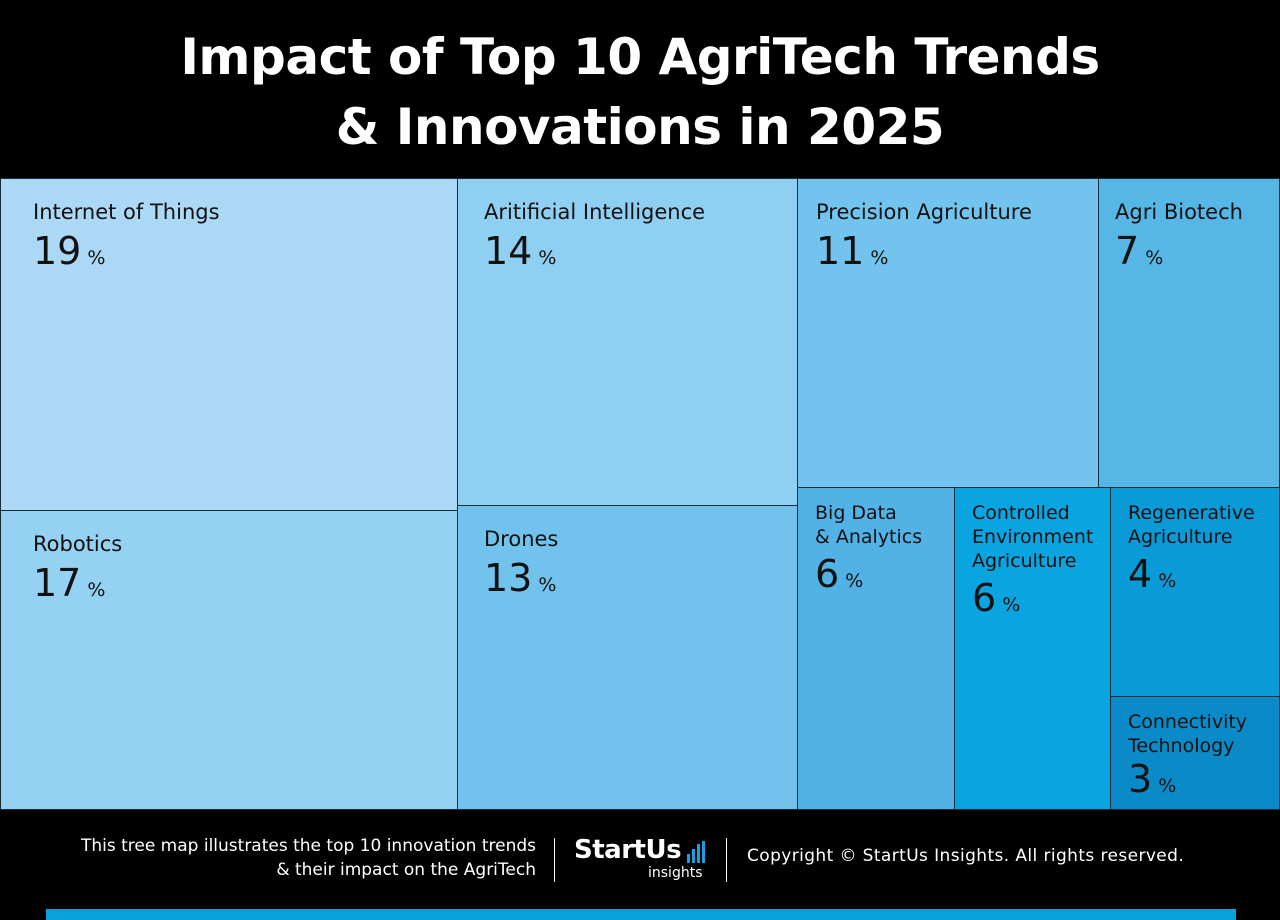 The width and height of the screenshot is (1280, 920). What do you see at coordinates (698, 852) in the screenshot?
I see `bar-chart-icon` at bounding box center [698, 852].